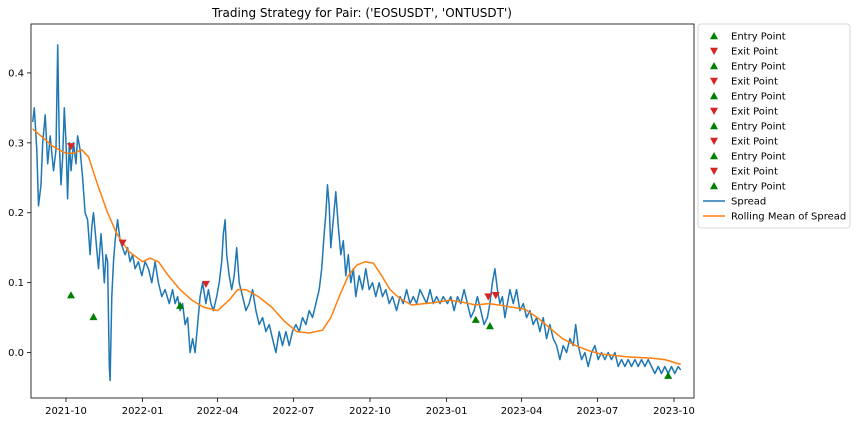  I want to click on x-tick-label: 2023-01, so click(447, 411).